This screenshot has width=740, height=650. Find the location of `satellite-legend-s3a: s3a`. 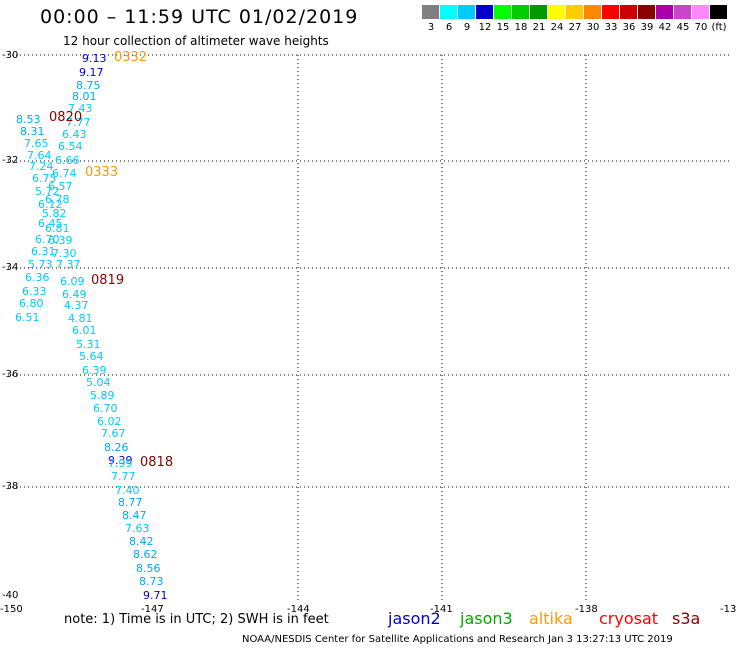

satellite-legend-s3a: s3a is located at coordinates (686, 618).